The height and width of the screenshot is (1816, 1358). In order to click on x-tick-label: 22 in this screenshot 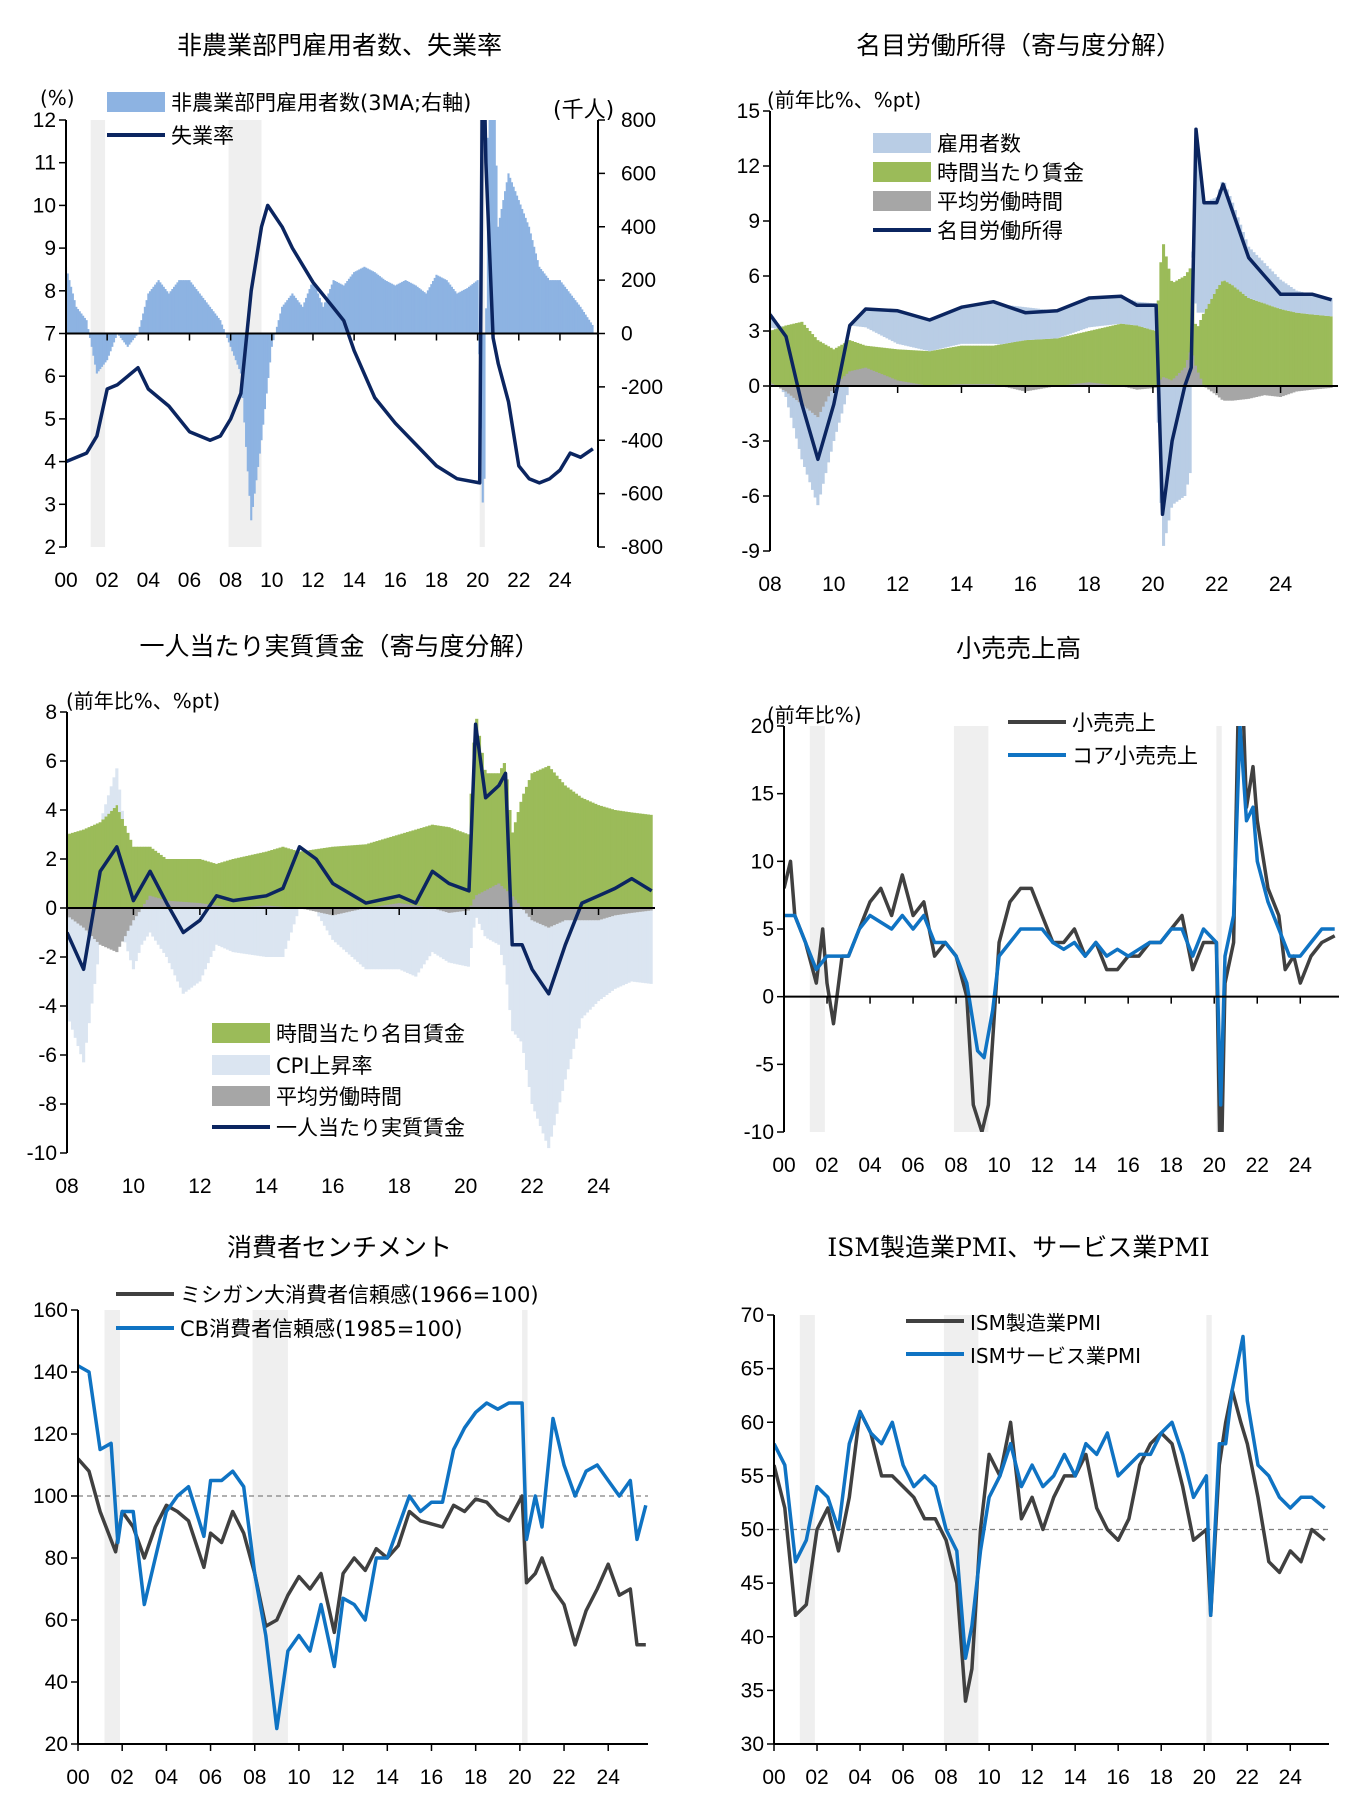, I will do `click(1247, 1777)`.